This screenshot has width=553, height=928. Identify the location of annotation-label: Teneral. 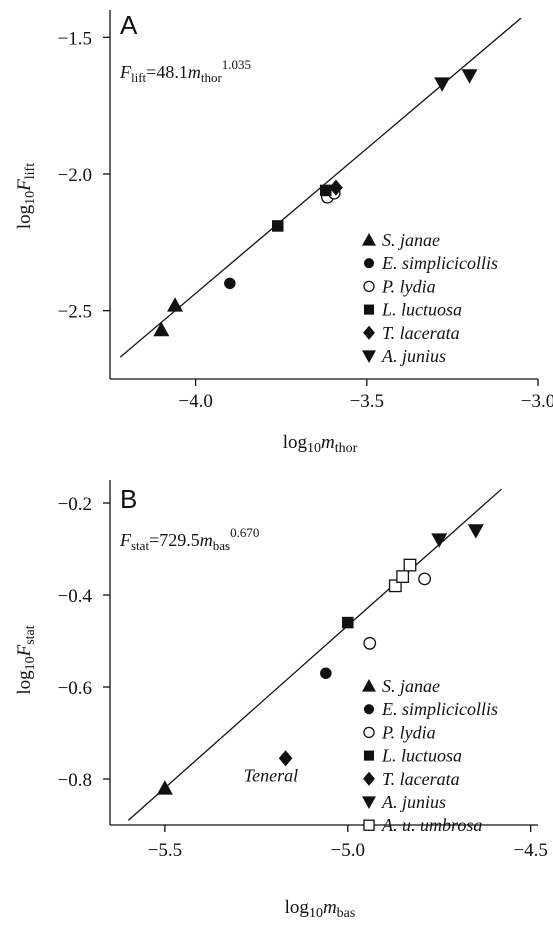
(271, 775).